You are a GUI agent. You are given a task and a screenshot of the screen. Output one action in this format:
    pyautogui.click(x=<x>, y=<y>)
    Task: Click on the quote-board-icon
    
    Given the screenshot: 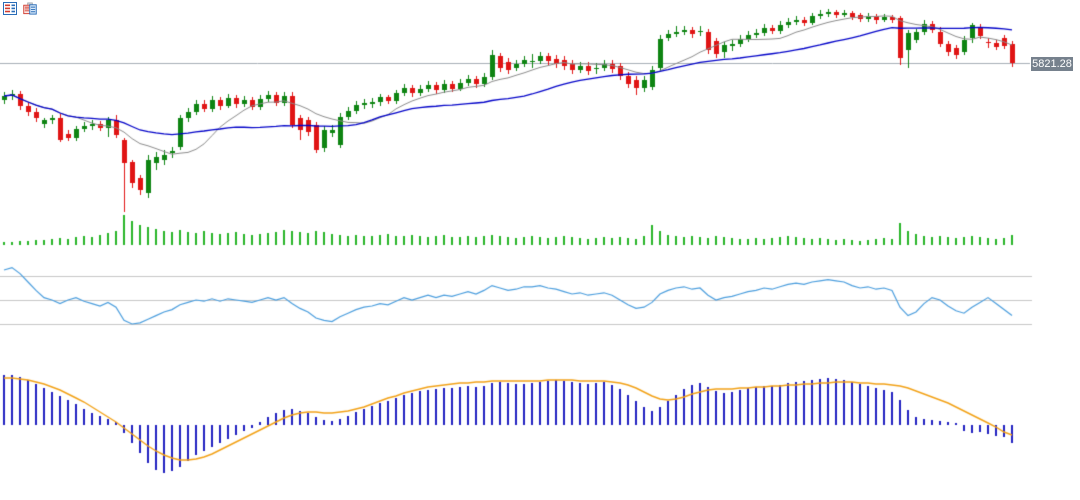 What is the action you would take?
    pyautogui.click(x=10, y=8)
    